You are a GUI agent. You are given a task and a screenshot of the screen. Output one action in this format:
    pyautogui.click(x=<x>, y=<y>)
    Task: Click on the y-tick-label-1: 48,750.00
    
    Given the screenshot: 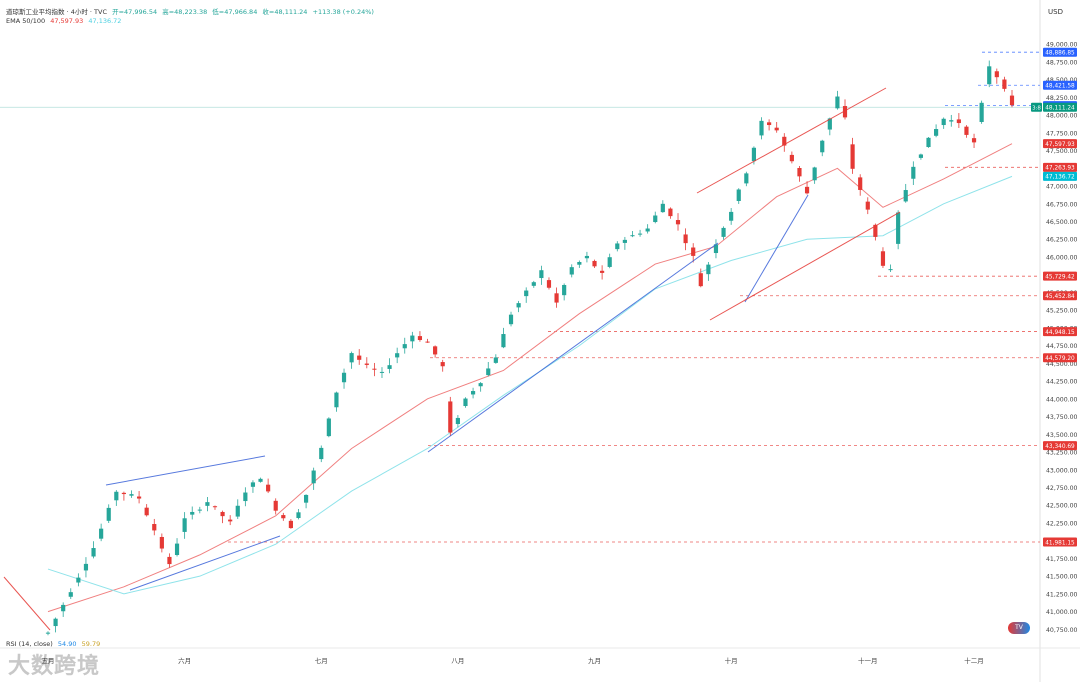 What is the action you would take?
    pyautogui.click(x=1062, y=62)
    